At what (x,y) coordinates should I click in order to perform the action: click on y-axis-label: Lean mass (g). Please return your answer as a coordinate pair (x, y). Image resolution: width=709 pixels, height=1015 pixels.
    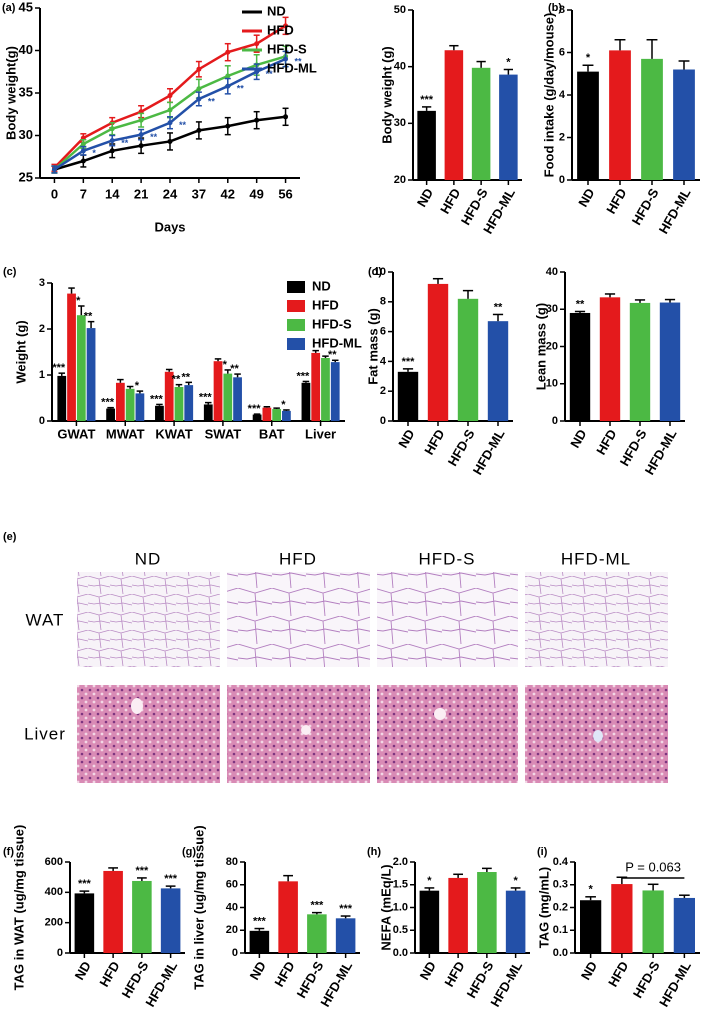
    Looking at the image, I should click on (540, 346).